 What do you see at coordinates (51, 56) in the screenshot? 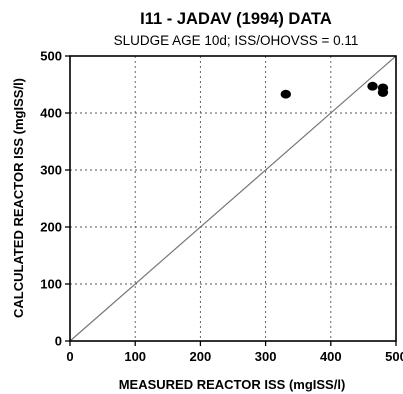
I see `y-tick-label-5: 500` at bounding box center [51, 56].